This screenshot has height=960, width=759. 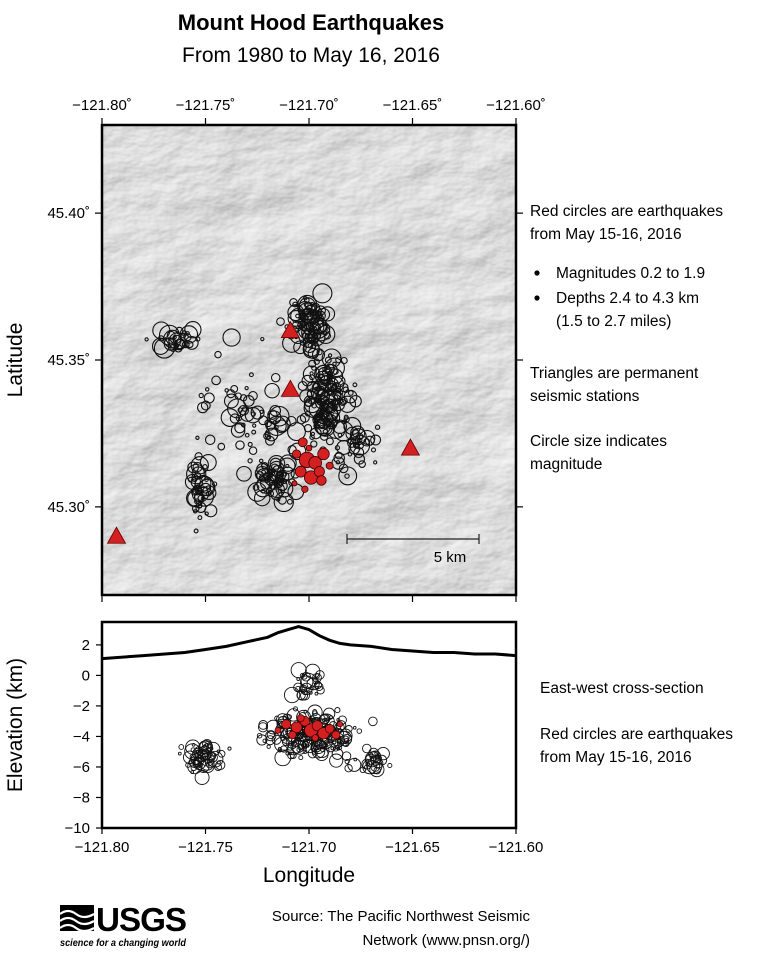 I want to click on topography-line, so click(x=309, y=643).